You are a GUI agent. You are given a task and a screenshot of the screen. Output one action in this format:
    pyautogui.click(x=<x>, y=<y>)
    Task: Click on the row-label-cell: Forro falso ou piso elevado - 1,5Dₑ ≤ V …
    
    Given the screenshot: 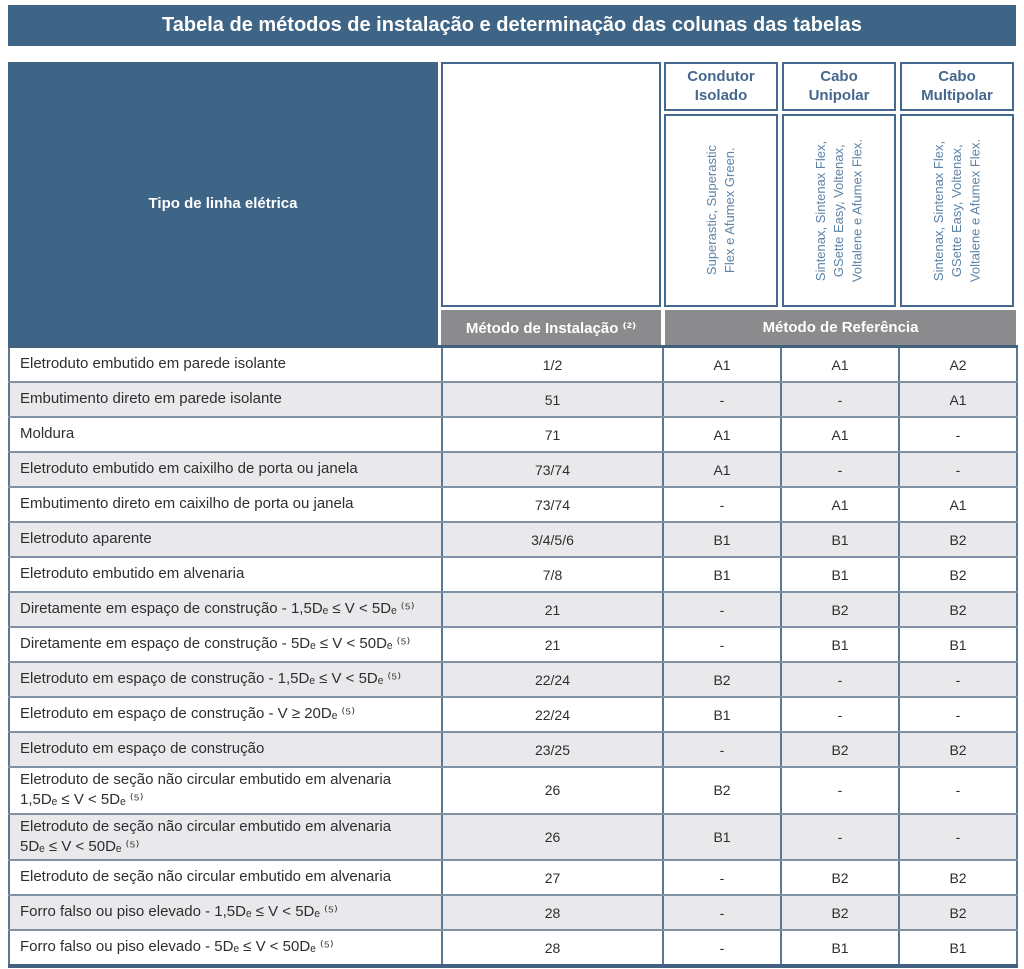 What is the action you would take?
    pyautogui.click(x=225, y=912)
    